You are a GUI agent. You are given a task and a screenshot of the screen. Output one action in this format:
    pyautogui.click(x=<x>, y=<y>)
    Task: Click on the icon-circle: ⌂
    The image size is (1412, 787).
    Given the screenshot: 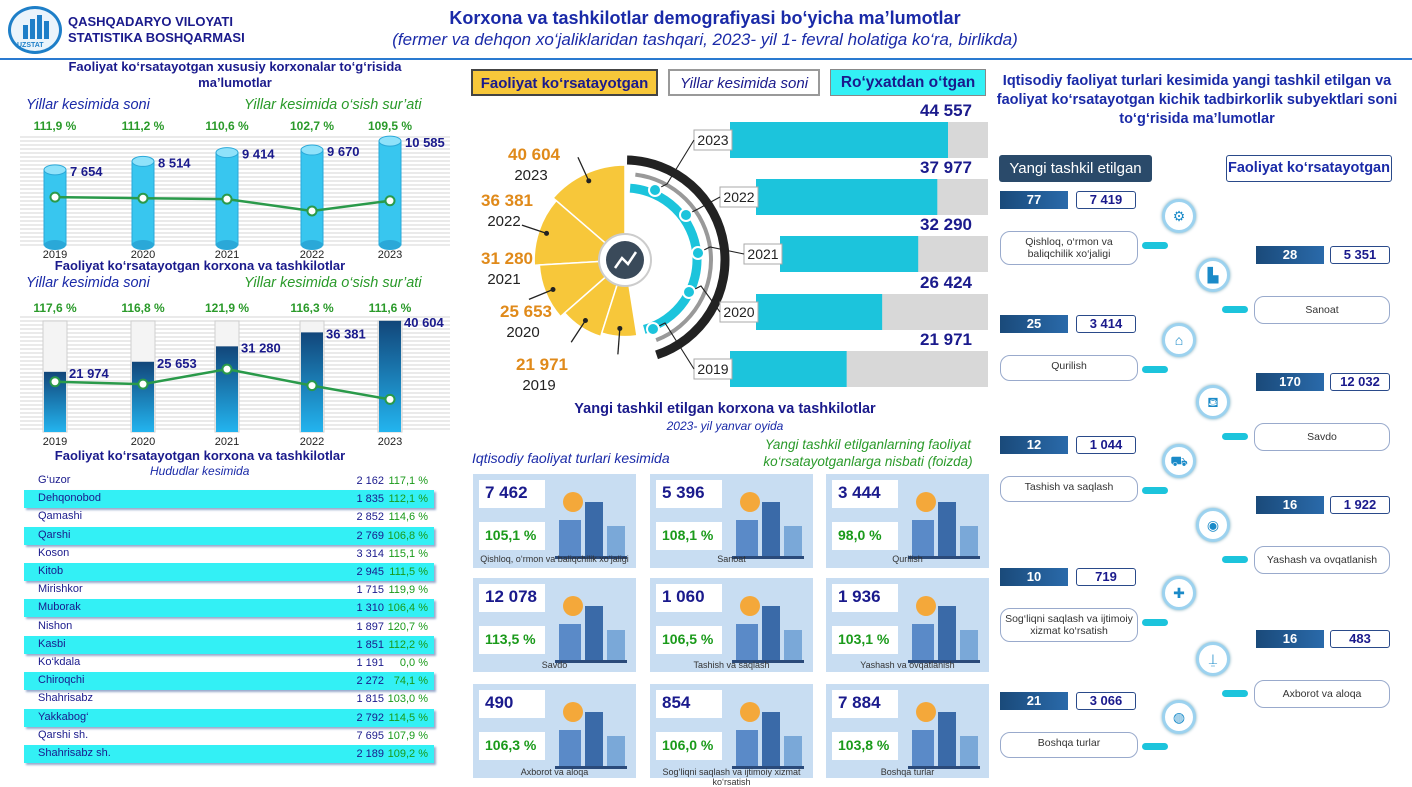 What is the action you would take?
    pyautogui.click(x=1179, y=340)
    